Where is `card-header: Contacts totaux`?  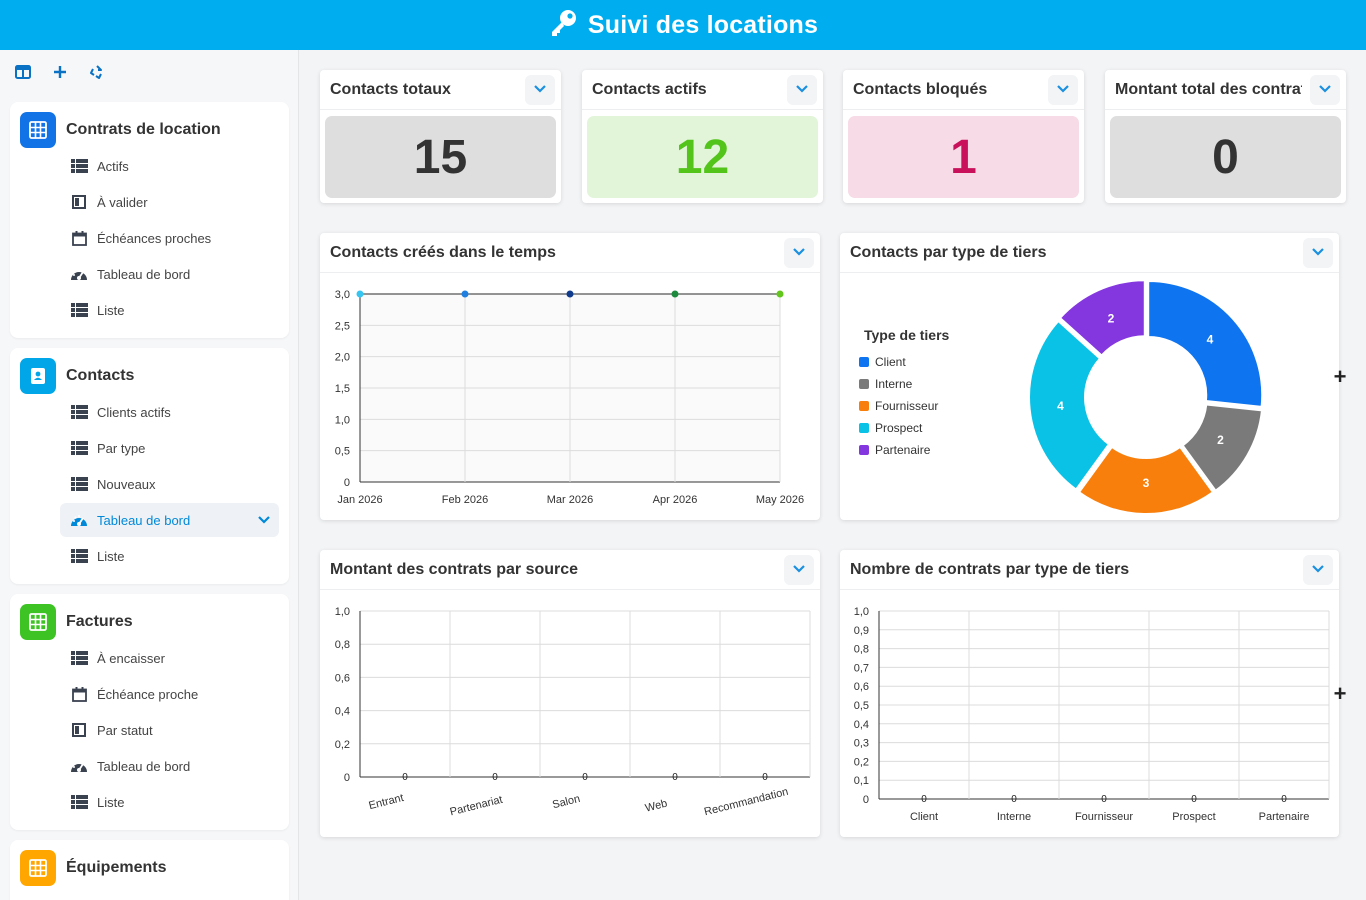
card-header: Contacts totaux is located at coordinates (440, 90).